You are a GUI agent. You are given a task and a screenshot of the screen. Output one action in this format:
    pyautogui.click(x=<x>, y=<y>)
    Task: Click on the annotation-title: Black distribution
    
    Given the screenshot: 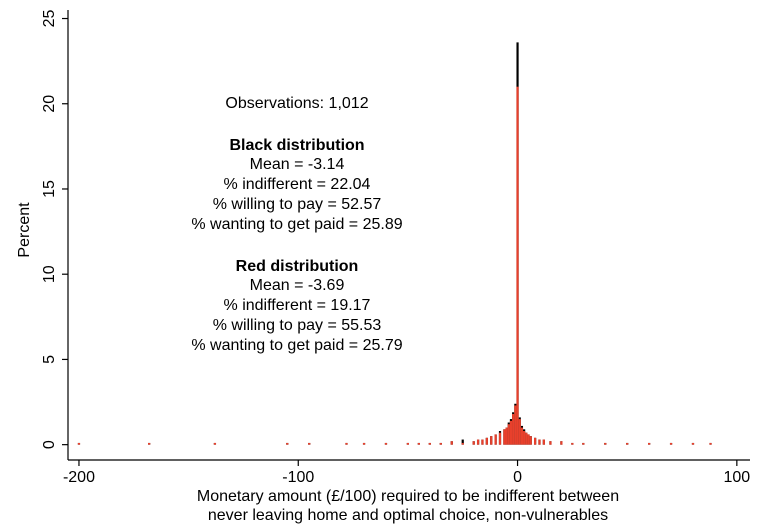 What is the action you would take?
    pyautogui.click(x=296, y=145)
    